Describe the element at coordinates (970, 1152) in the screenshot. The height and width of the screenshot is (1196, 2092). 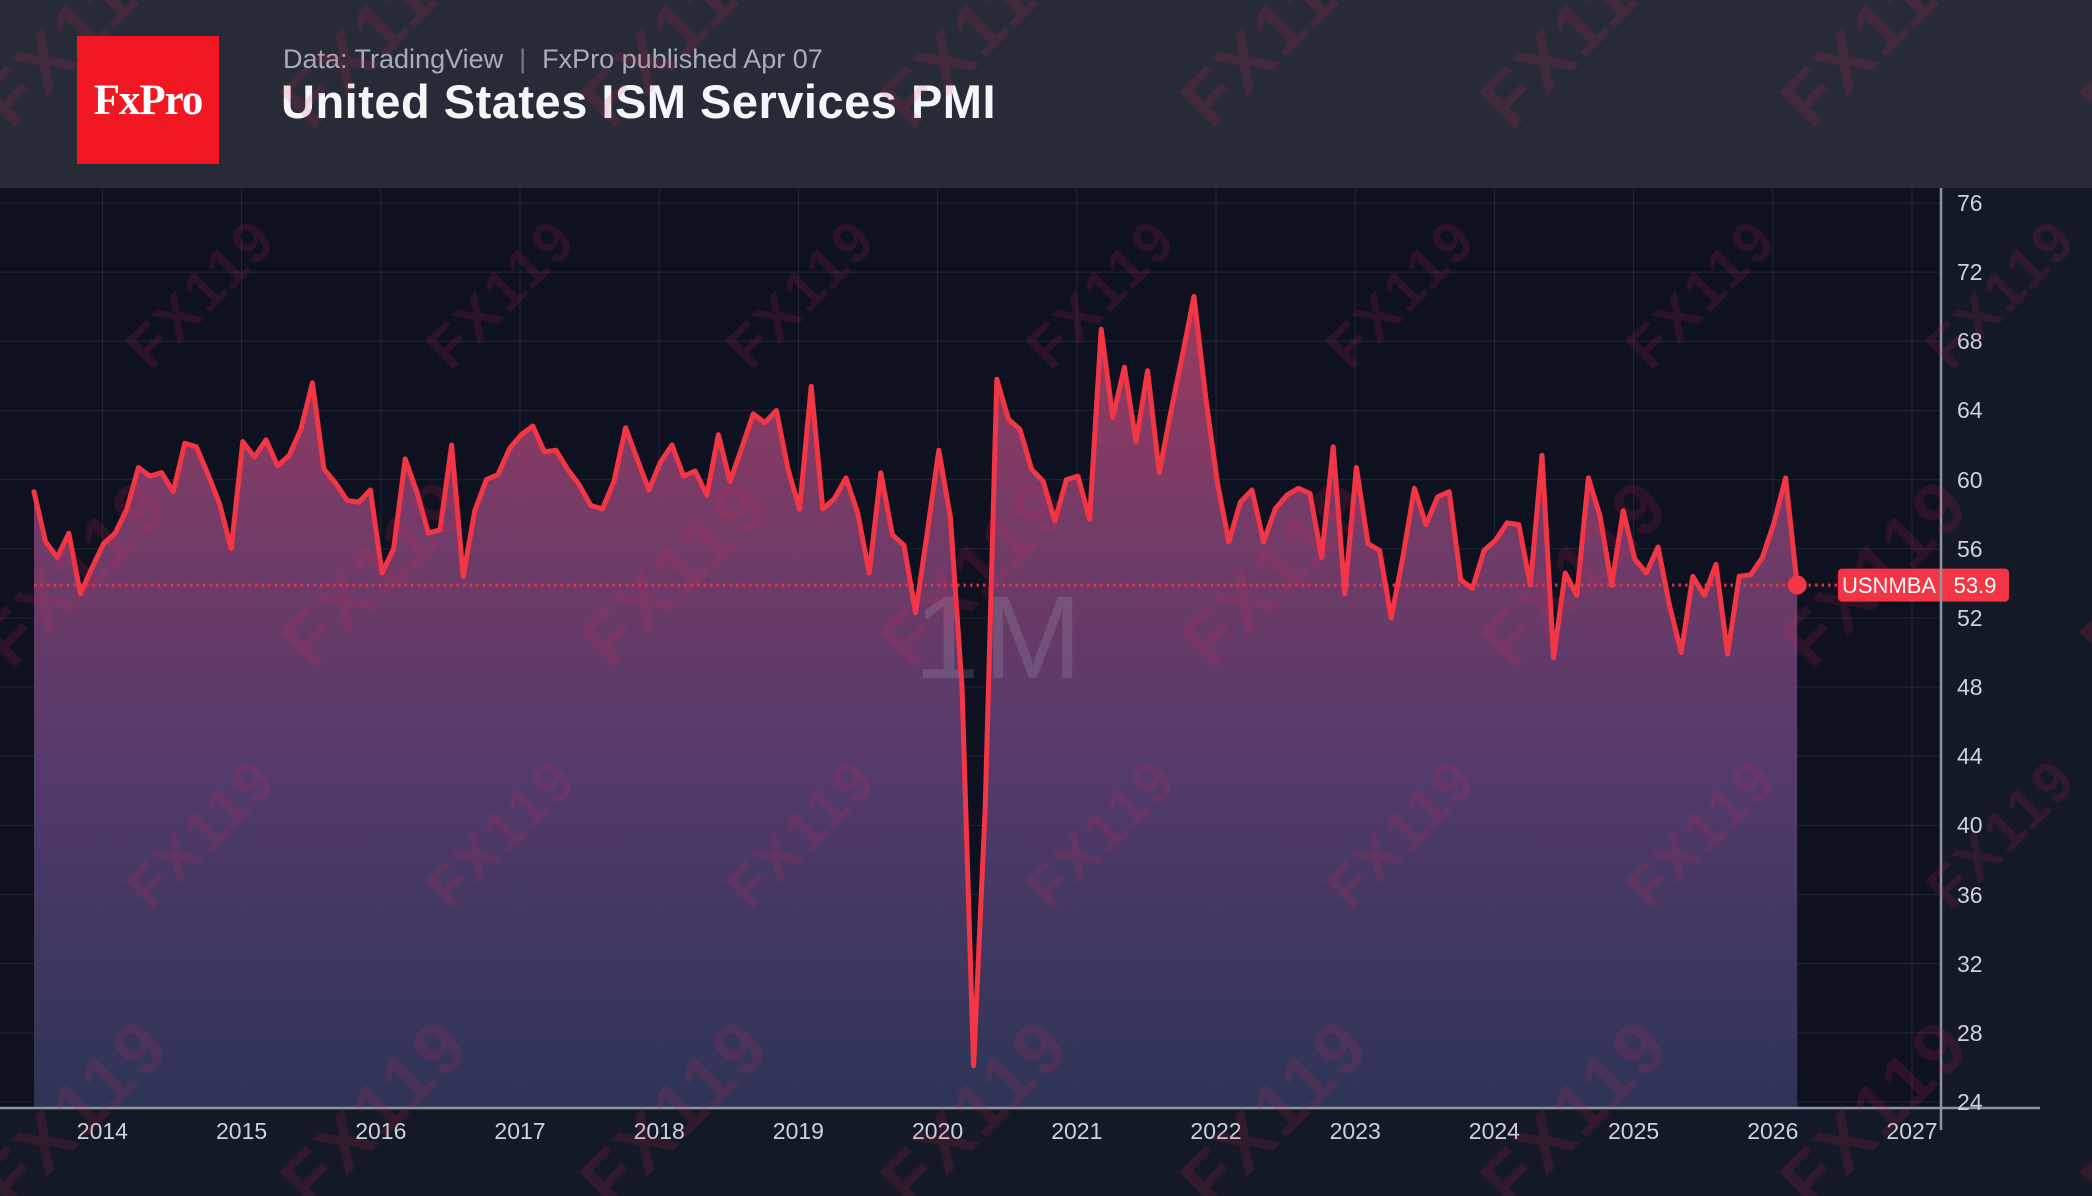
I see `x-axis-panel` at that location.